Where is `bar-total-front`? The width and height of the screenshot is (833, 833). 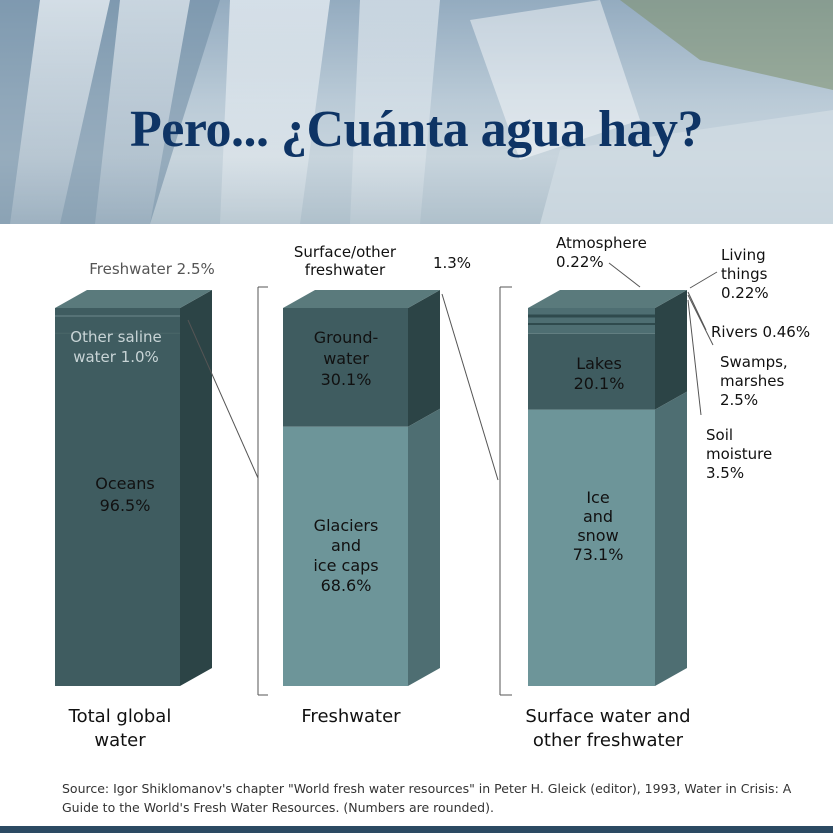
bar-total-front is located at coordinates (117, 497).